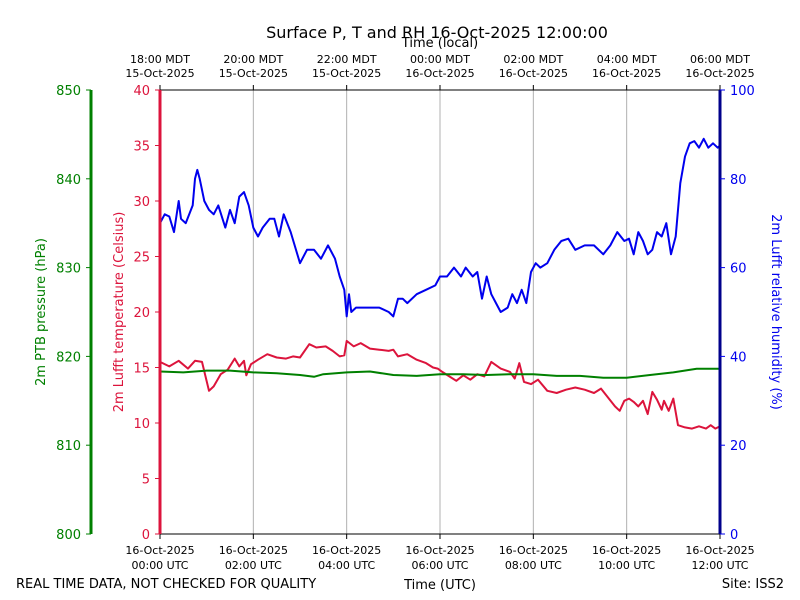 The width and height of the screenshot is (800, 600). I want to click on pressure-tick-label: 830, so click(68, 269).